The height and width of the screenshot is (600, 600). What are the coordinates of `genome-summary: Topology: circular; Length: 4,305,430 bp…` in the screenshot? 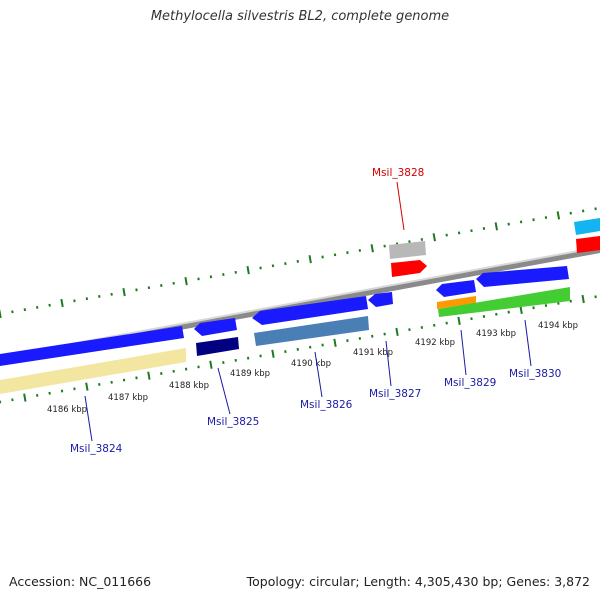 It's located at (418, 581).